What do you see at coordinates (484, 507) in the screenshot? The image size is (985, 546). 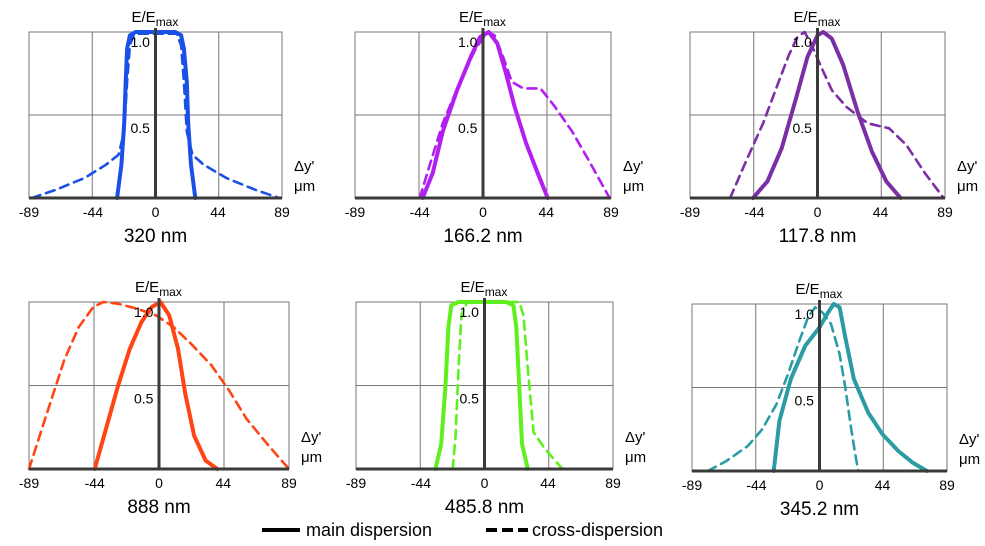 I see `panel-wavelength-title: 485.8 nm` at bounding box center [484, 507].